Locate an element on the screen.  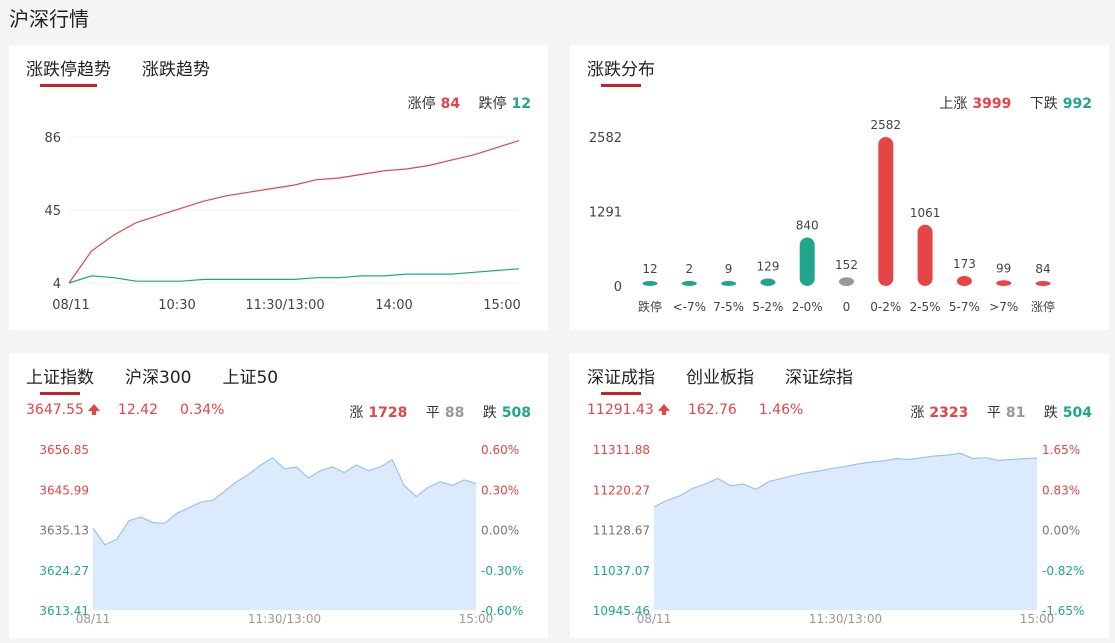
category-label: 2-0% is located at coordinates (807, 307).